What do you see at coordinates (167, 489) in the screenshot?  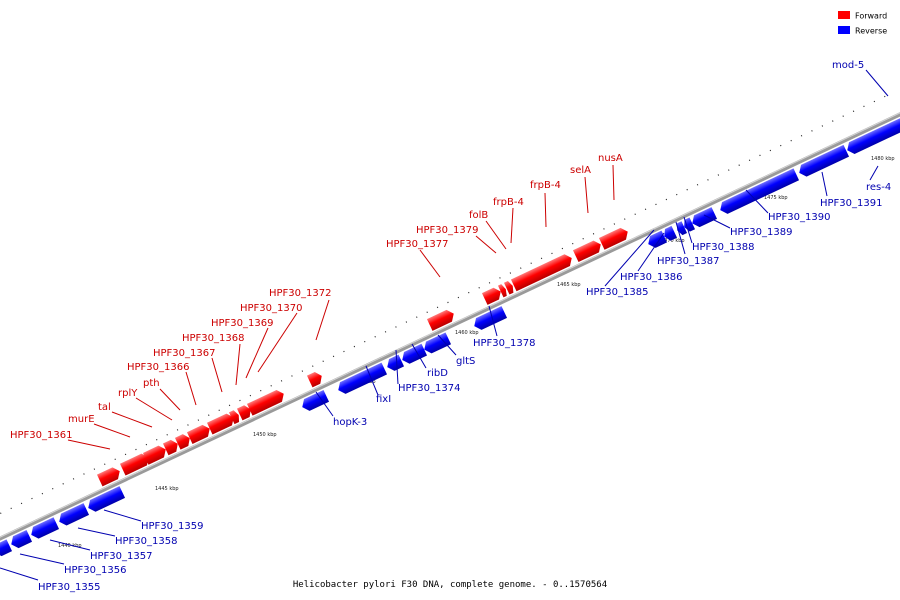 I see `scale-label: 1445 kbp` at bounding box center [167, 489].